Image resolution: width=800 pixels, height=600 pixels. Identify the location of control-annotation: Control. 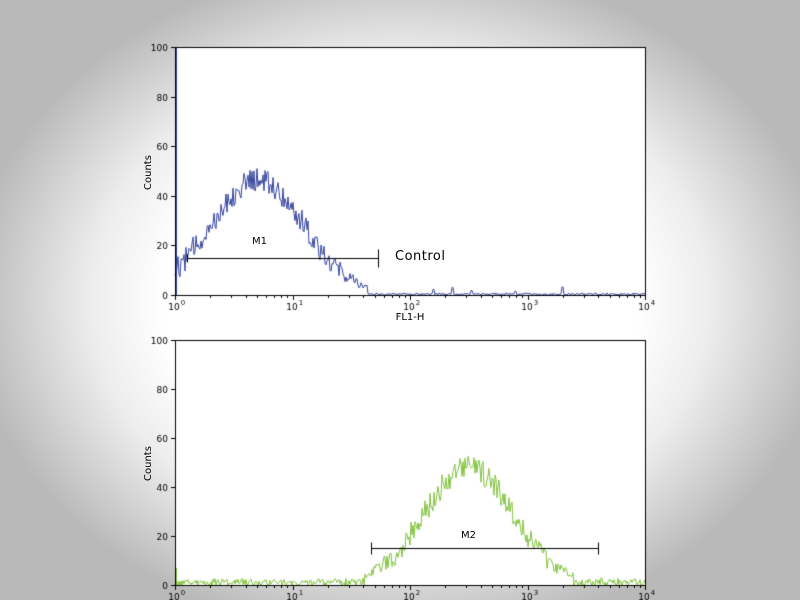
(420, 256).